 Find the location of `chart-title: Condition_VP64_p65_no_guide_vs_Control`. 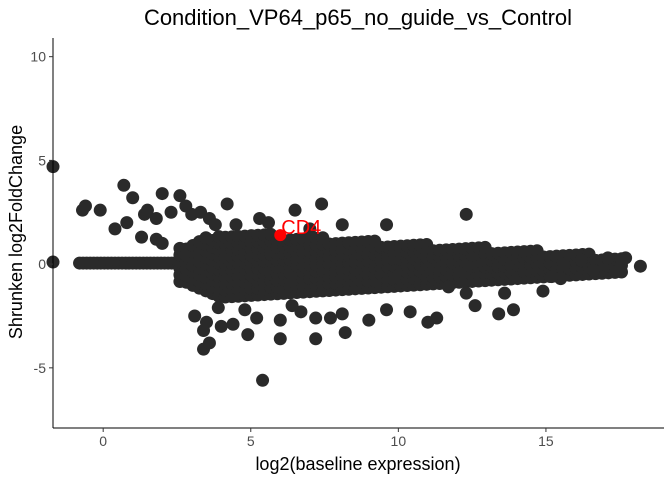

chart-title: Condition_VP64_p65_no_guide_vs_Control is located at coordinates (358, 17).